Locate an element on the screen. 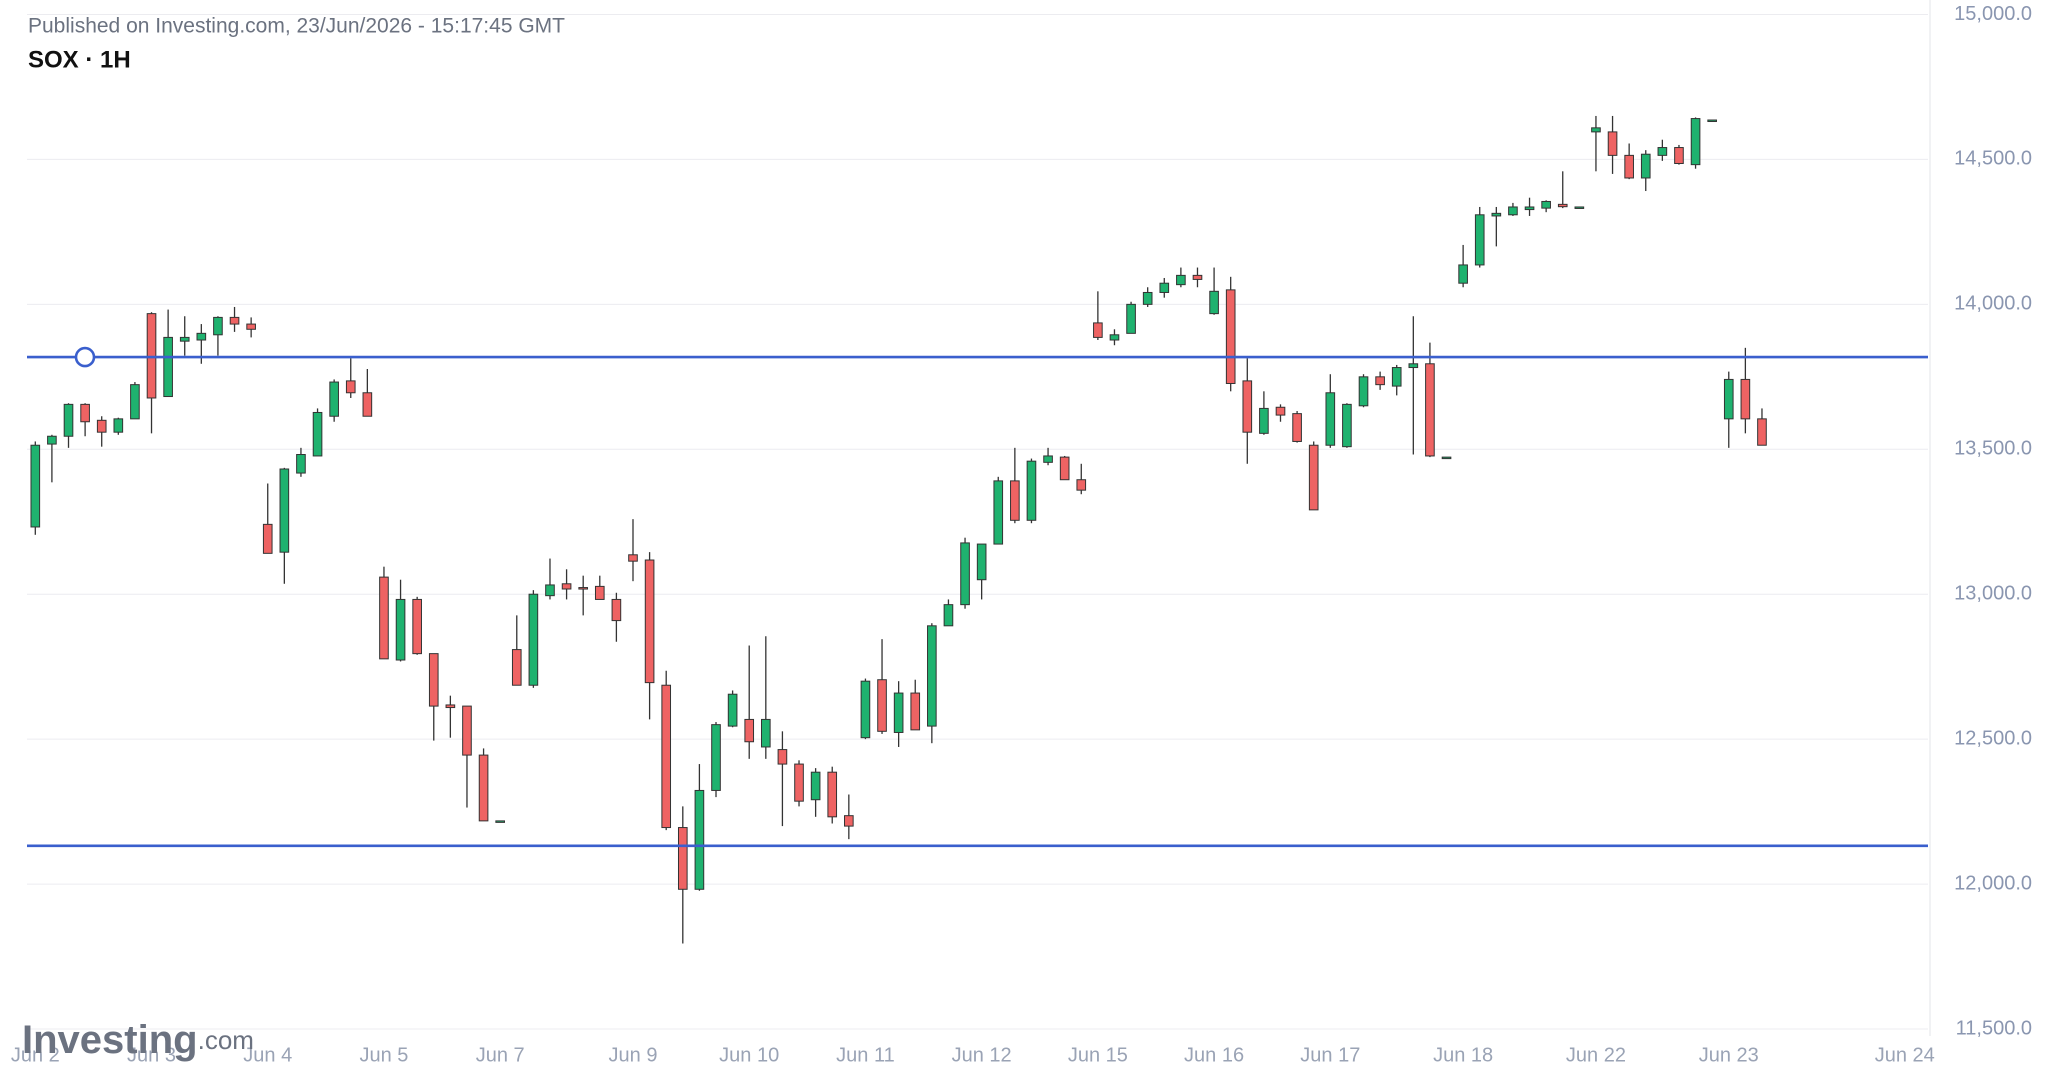  x-tick-label: Jun 22 is located at coordinates (1596, 1055).